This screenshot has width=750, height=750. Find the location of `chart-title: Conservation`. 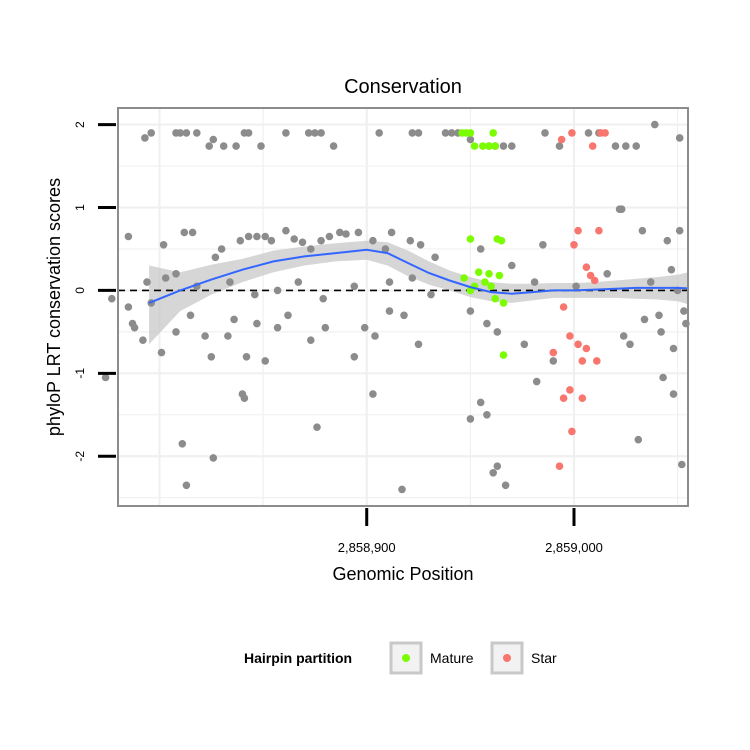

chart-title: Conservation is located at coordinates (403, 87).